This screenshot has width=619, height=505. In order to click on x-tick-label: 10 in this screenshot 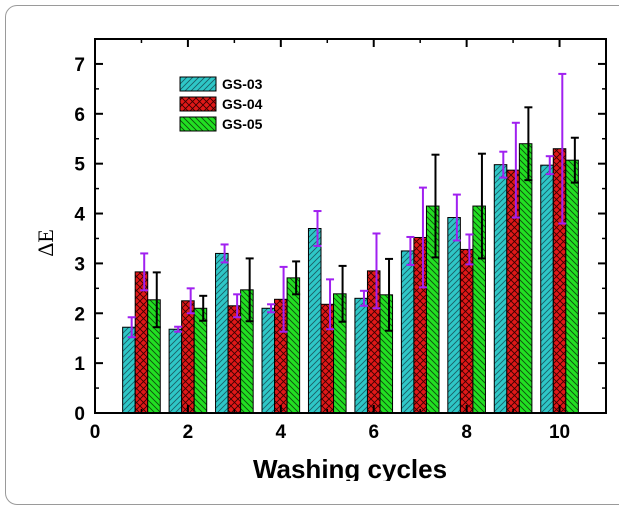, I will do `click(559, 432)`.